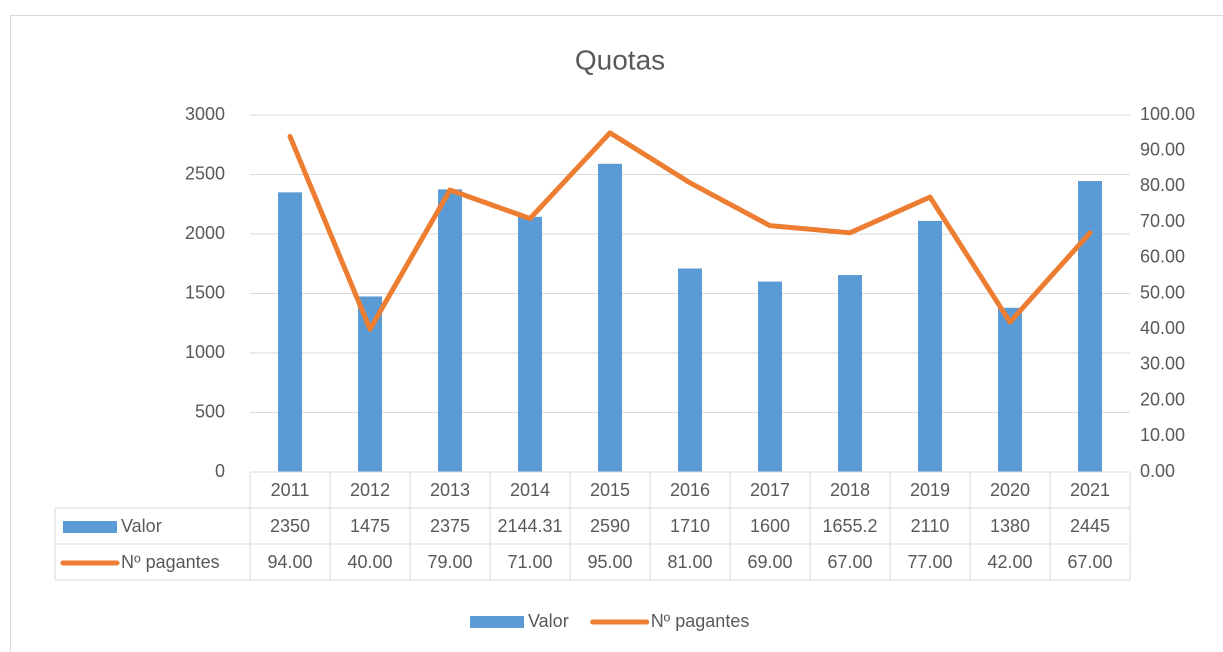  Describe the element at coordinates (1162, 221) in the screenshot. I see `y2-tick-label: 70.00` at that location.